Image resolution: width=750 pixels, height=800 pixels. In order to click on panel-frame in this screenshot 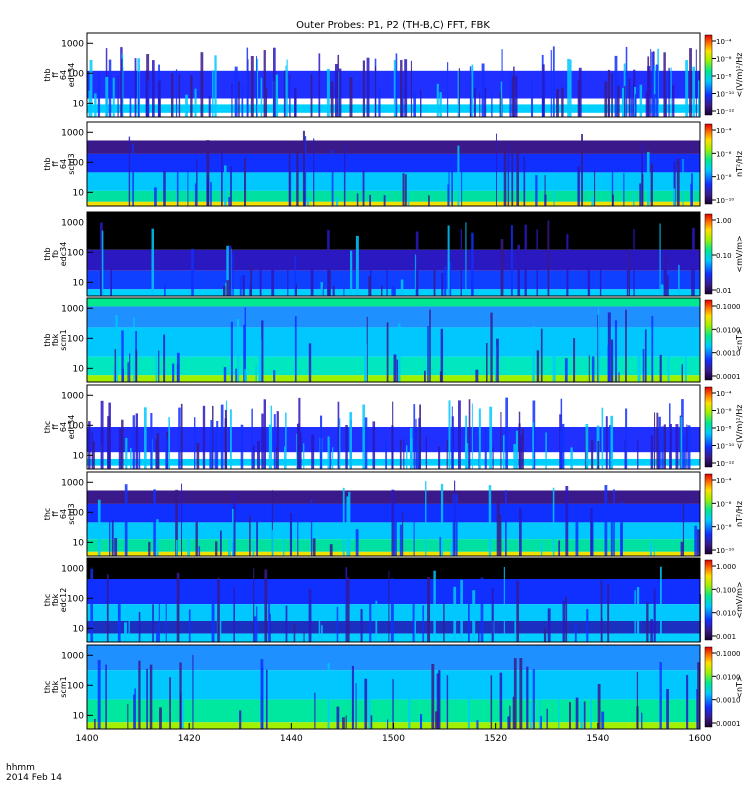, I will do `click(393, 254)`.